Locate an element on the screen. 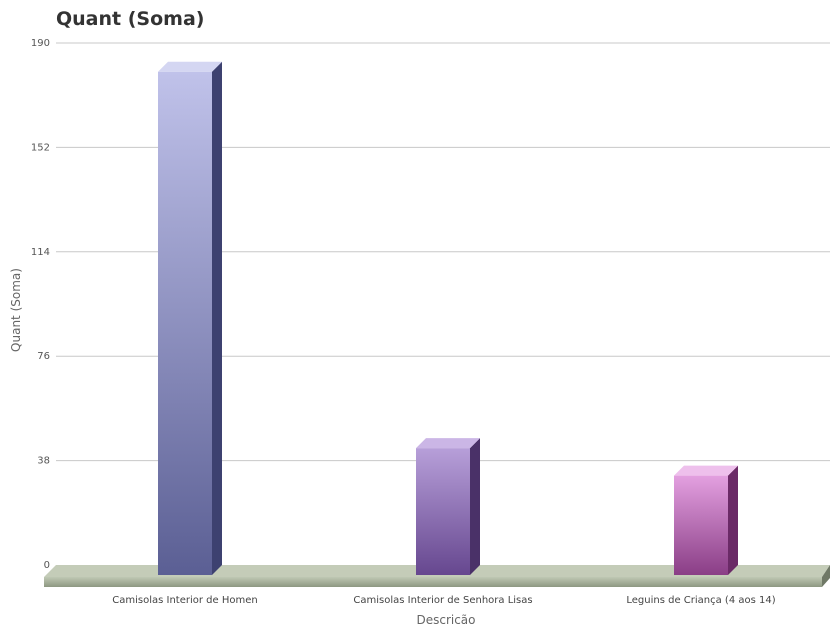  x-tick-label: Camisolas Interior de Senhora Lisas is located at coordinates (442, 600).